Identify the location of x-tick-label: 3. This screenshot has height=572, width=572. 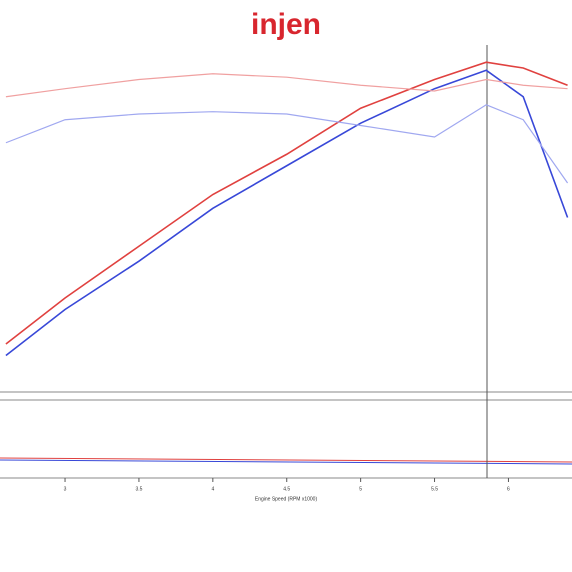
(65, 489).